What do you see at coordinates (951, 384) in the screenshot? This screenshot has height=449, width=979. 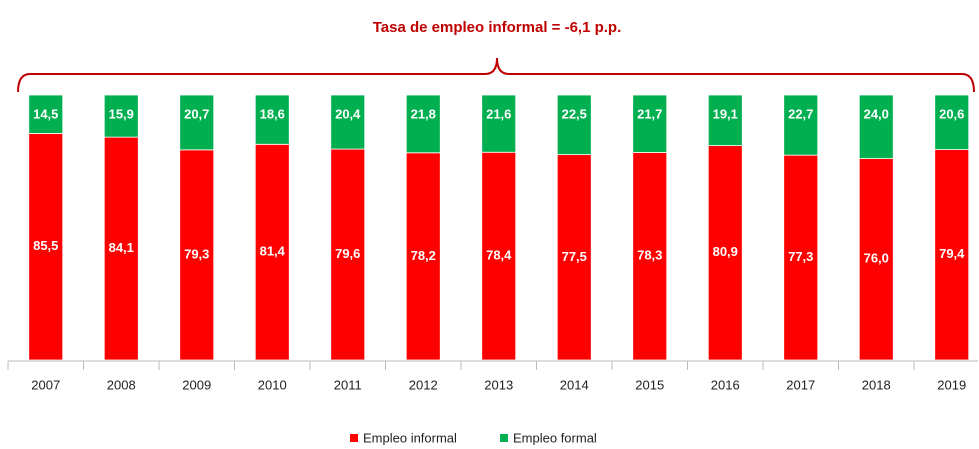 I see `x-tick-label: 2019` at bounding box center [951, 384].